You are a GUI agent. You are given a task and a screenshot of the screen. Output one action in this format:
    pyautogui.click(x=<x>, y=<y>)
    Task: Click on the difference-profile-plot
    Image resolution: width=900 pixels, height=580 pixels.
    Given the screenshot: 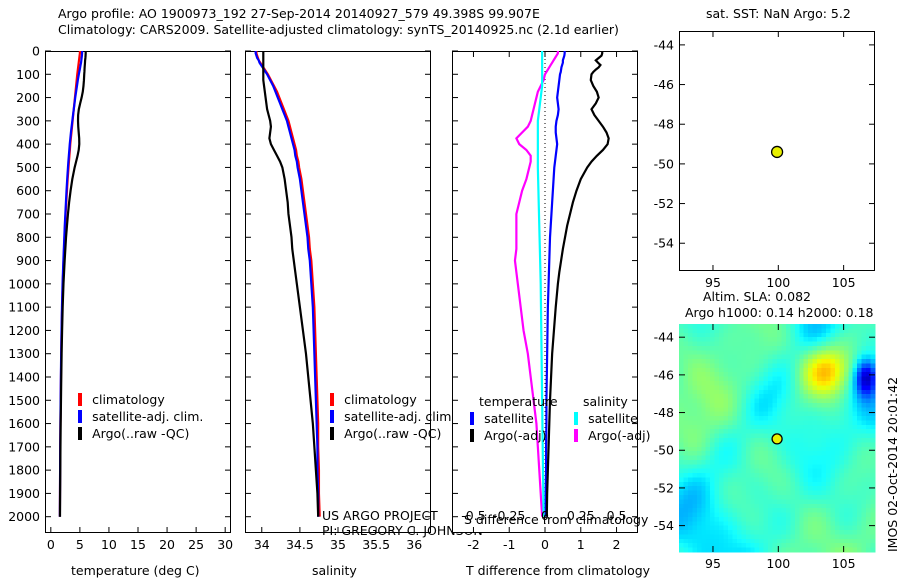 What is the action you would take?
    pyautogui.click(x=561, y=292)
    